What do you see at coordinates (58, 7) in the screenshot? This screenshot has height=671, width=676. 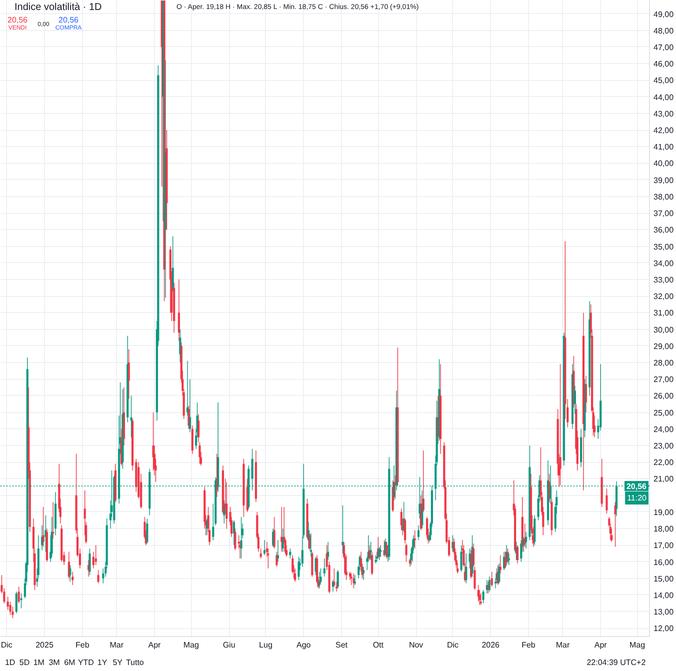 I see `chart-title: Indice volatilità · 1D` at bounding box center [58, 7].